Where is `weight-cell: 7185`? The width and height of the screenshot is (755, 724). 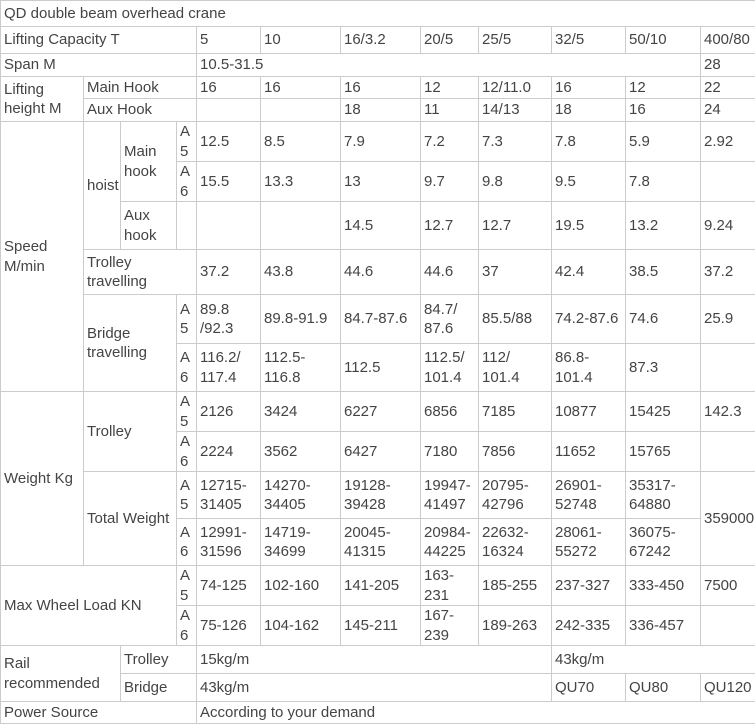 weight-cell: 7185 is located at coordinates (515, 412).